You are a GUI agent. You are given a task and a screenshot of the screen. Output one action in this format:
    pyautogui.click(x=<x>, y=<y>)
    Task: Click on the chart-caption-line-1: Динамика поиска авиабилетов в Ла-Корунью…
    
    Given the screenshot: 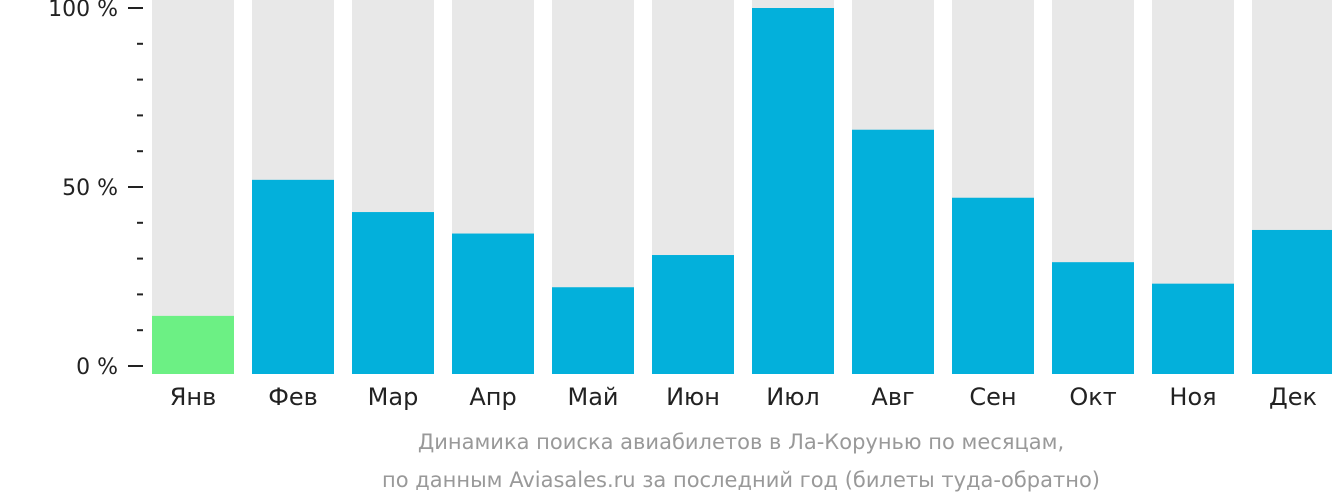 What is the action you would take?
    pyautogui.click(x=741, y=442)
    